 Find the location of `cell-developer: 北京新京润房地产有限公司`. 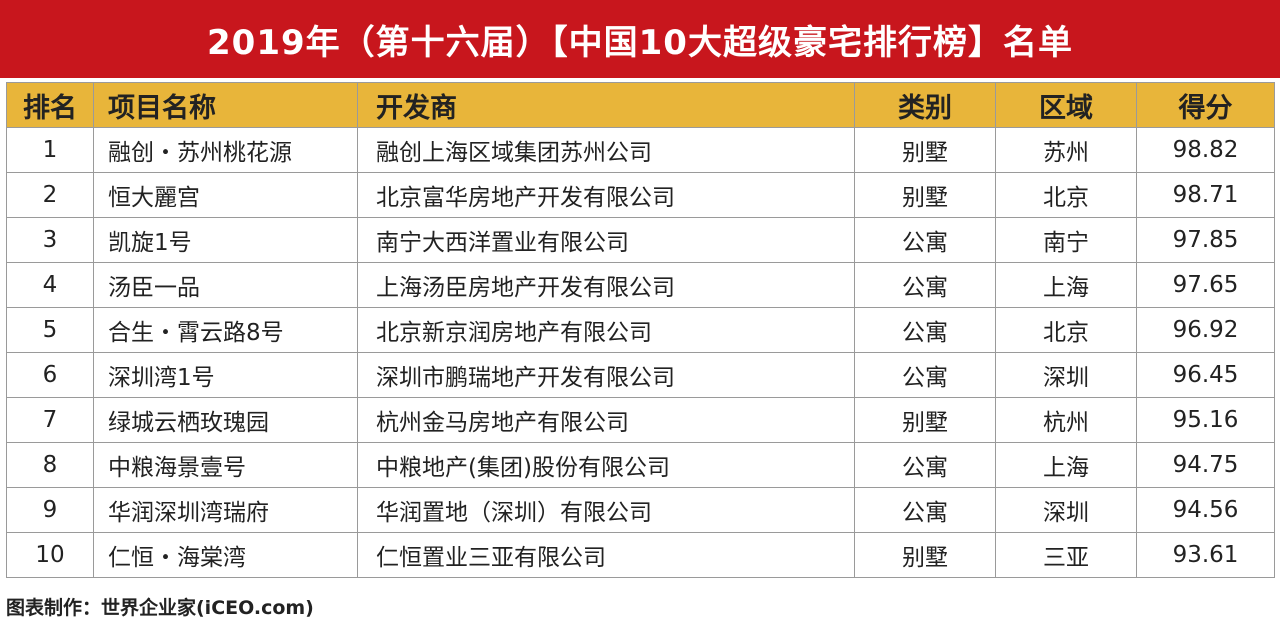

cell-developer: 北京新京润房地产有限公司 is located at coordinates (606, 330).